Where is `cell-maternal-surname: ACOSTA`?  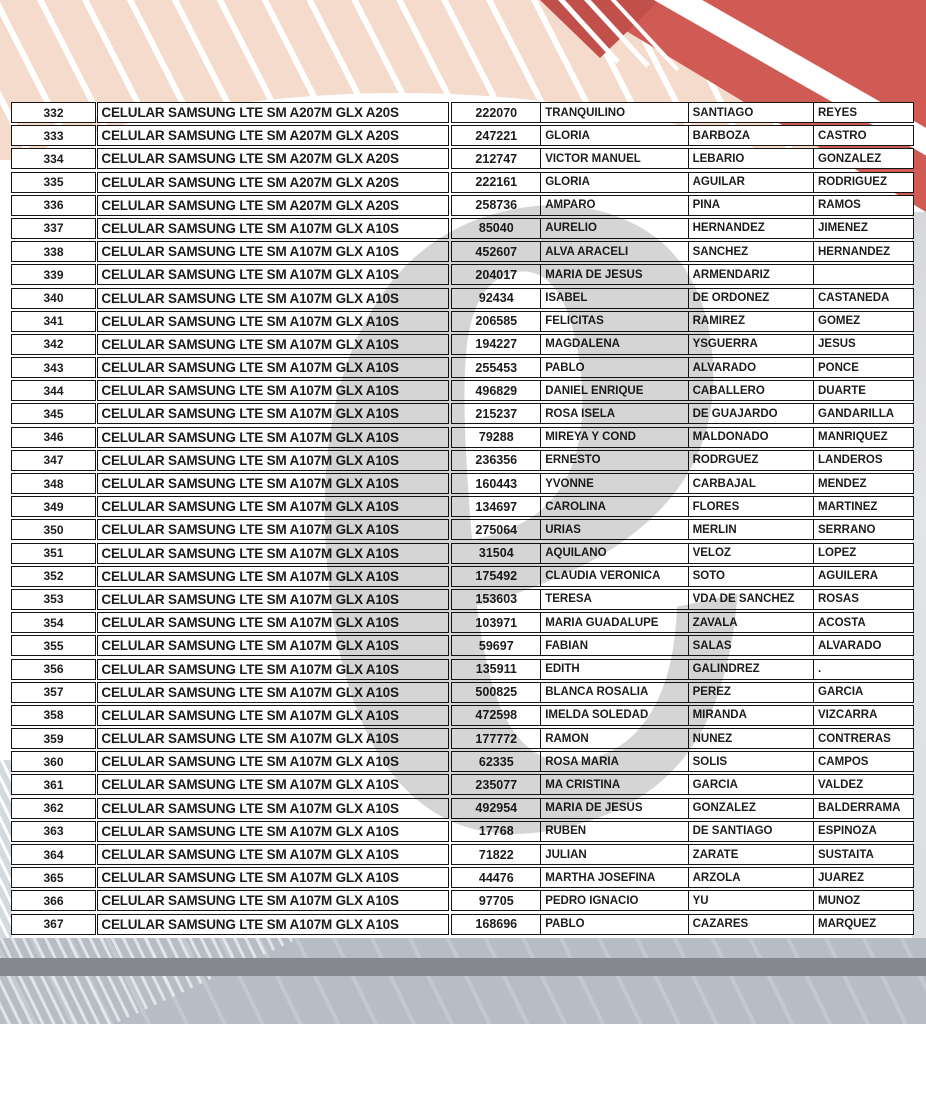 cell-maternal-surname: ACOSTA is located at coordinates (863, 623).